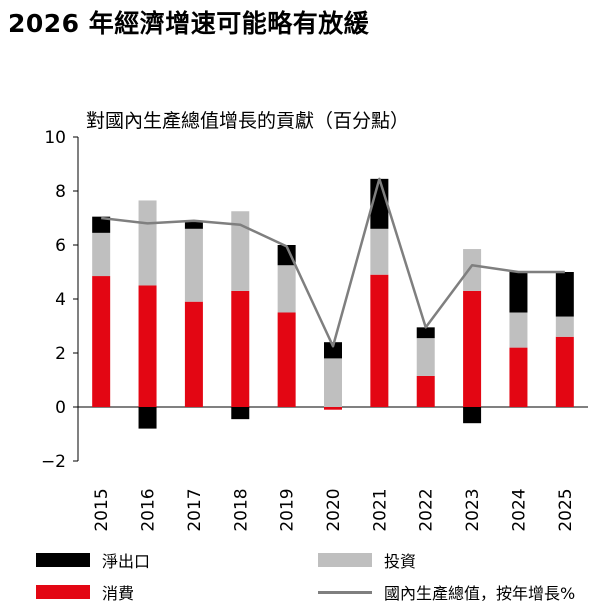 Image resolution: width=611 pixels, height=604 pixels. What do you see at coordinates (380, 509) in the screenshot?
I see `x-tick-label: 2021` at bounding box center [380, 509].